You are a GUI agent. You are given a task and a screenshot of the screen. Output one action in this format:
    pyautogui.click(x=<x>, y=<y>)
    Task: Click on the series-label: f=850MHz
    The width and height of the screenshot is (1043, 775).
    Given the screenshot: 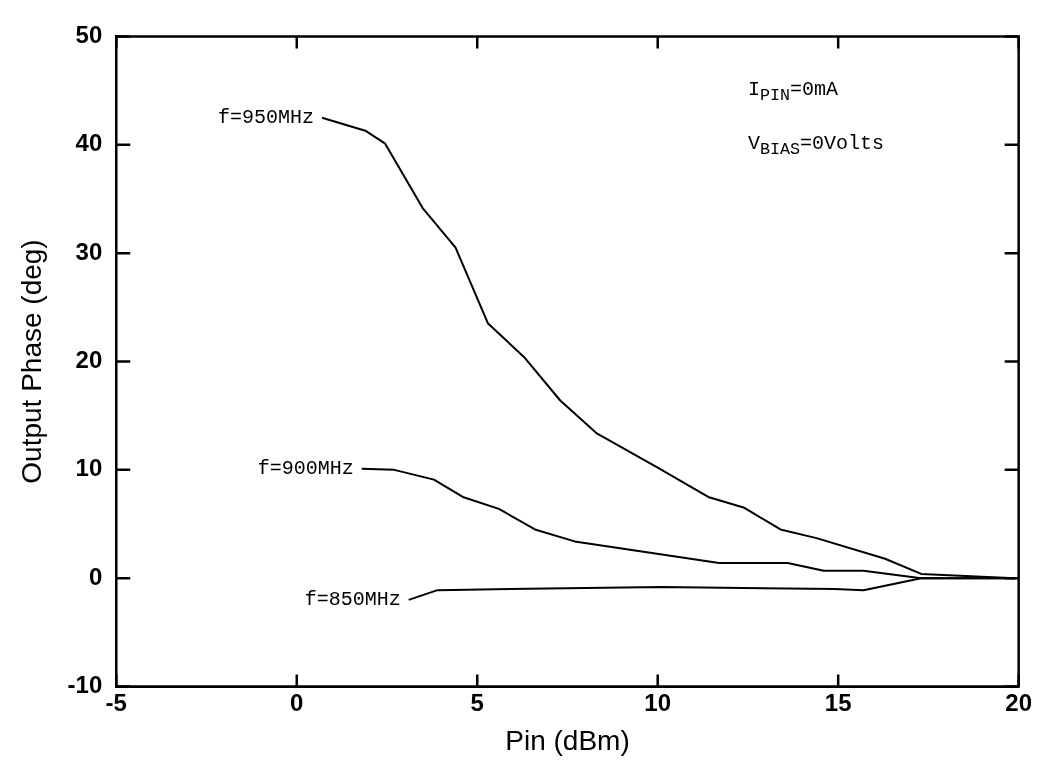 What is the action you would take?
    pyautogui.click(x=352, y=600)
    